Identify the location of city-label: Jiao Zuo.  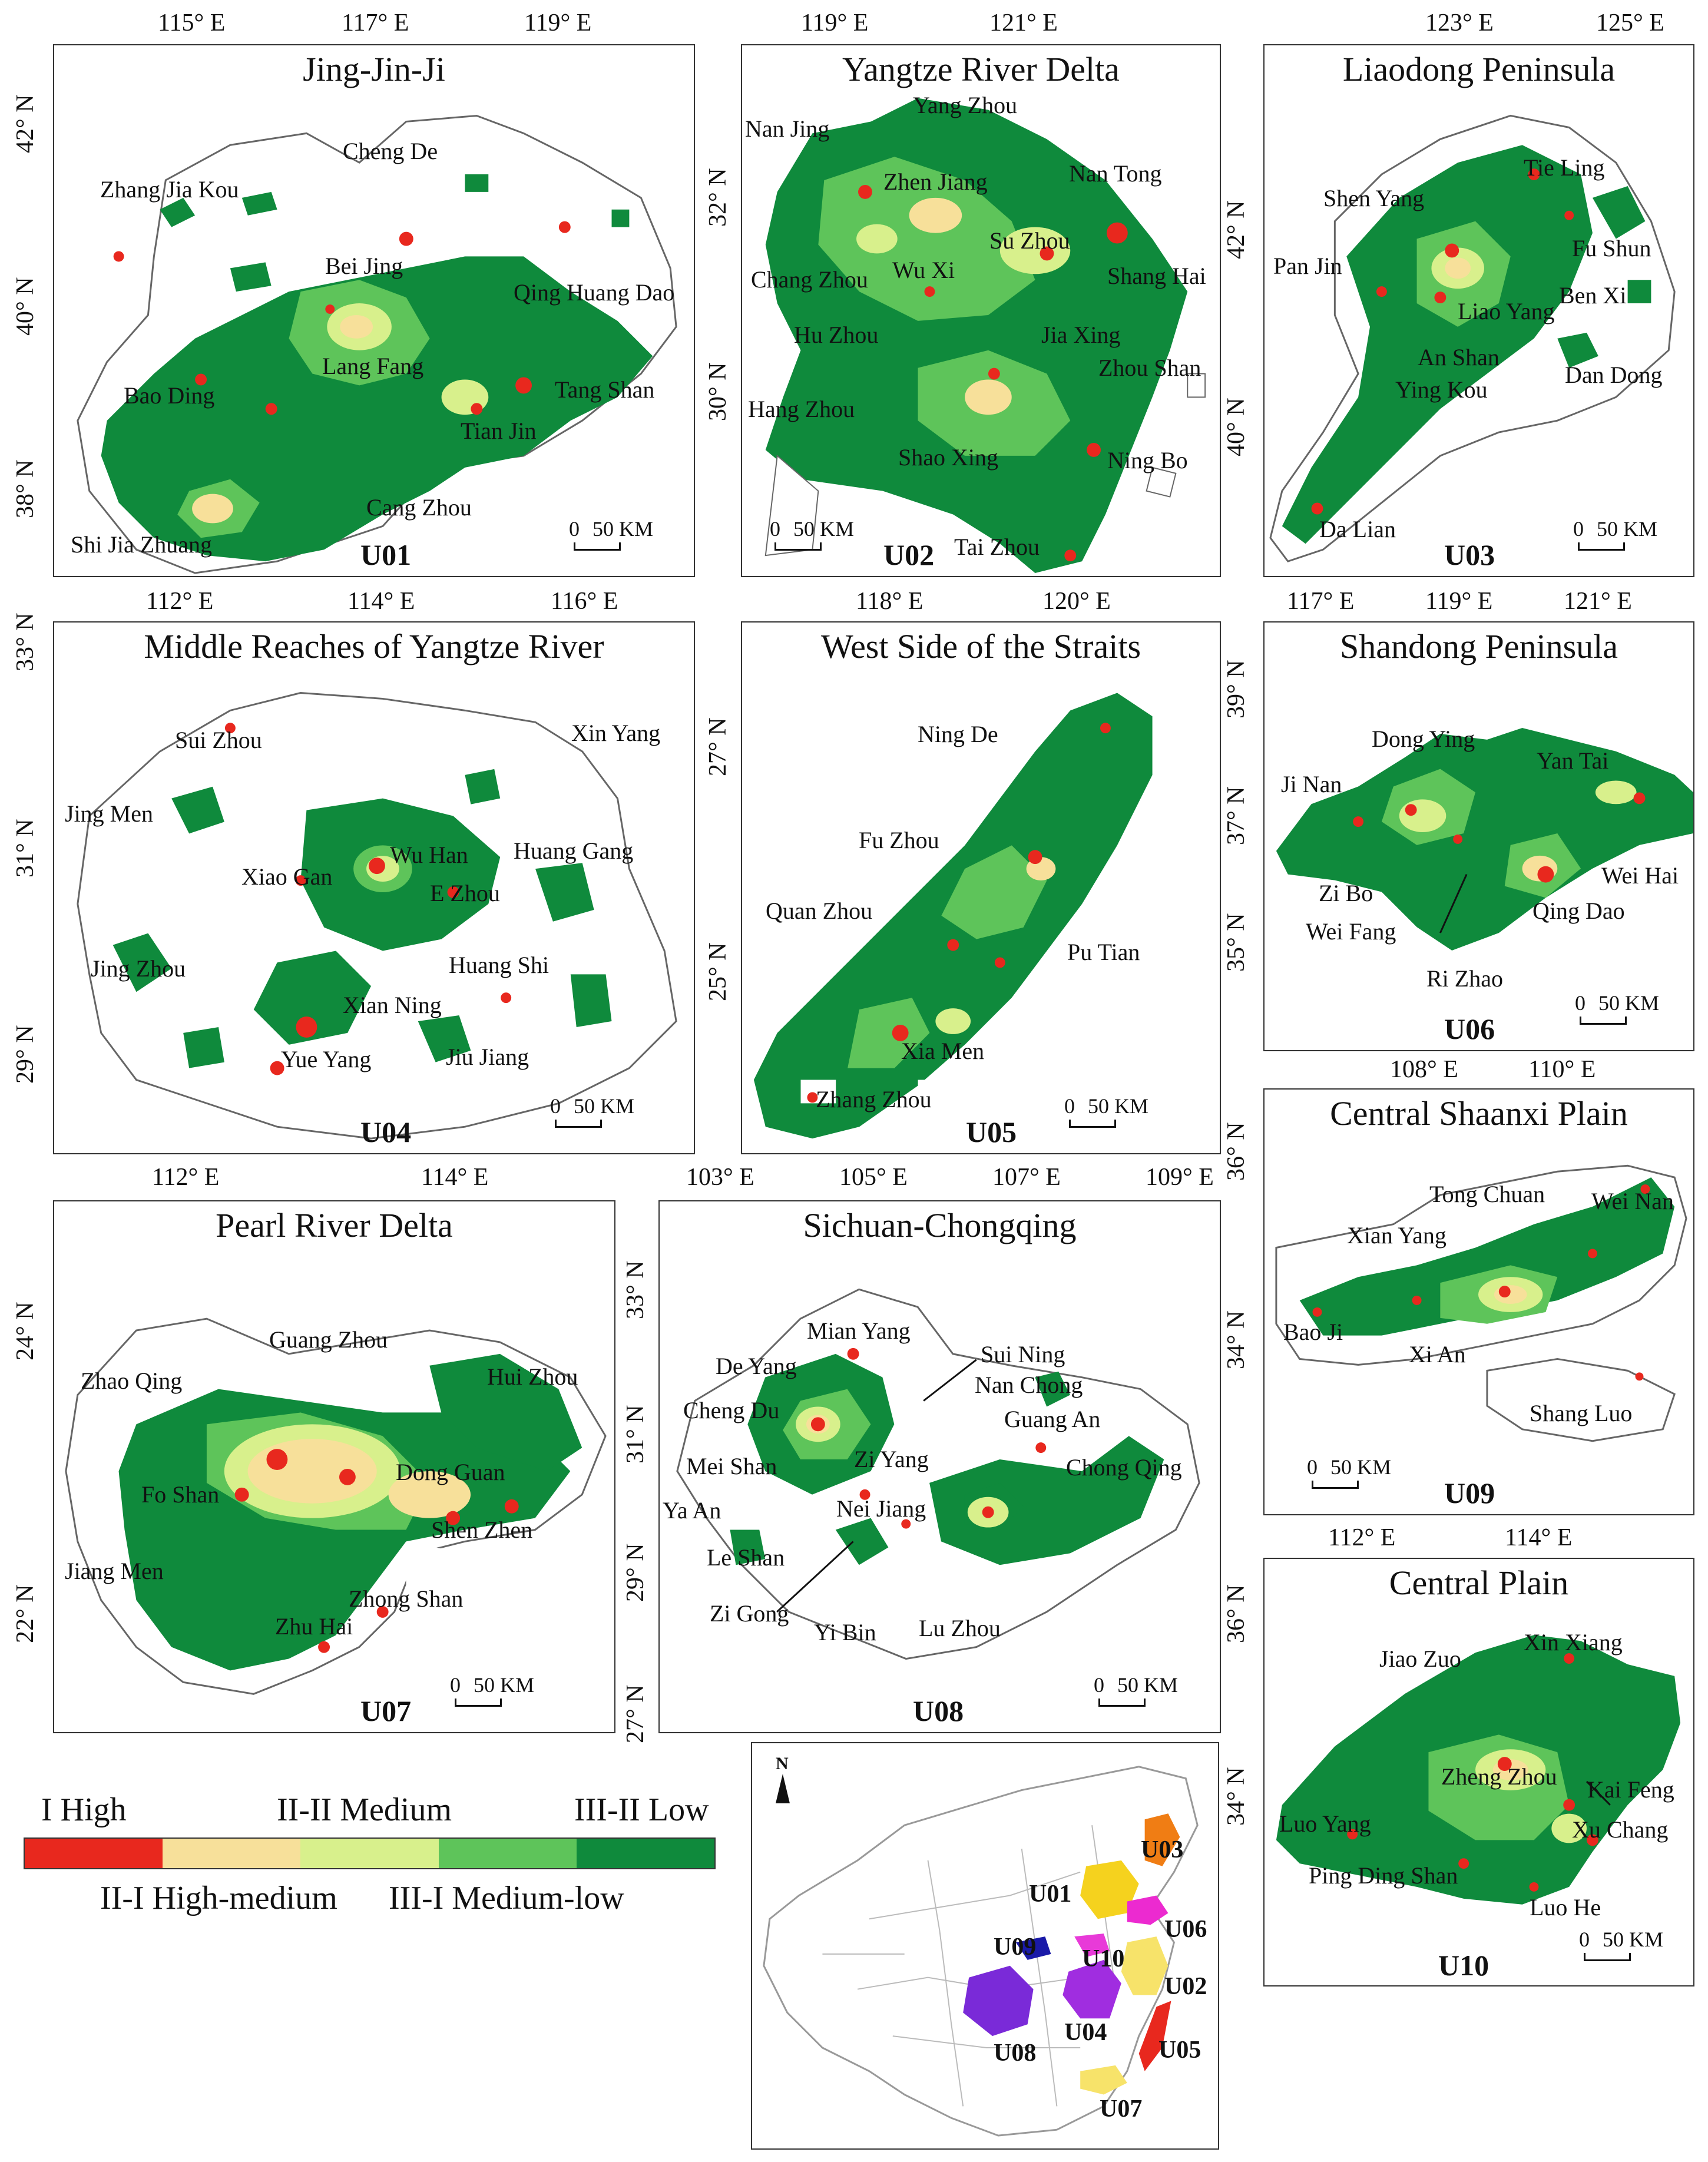
(1420, 1658).